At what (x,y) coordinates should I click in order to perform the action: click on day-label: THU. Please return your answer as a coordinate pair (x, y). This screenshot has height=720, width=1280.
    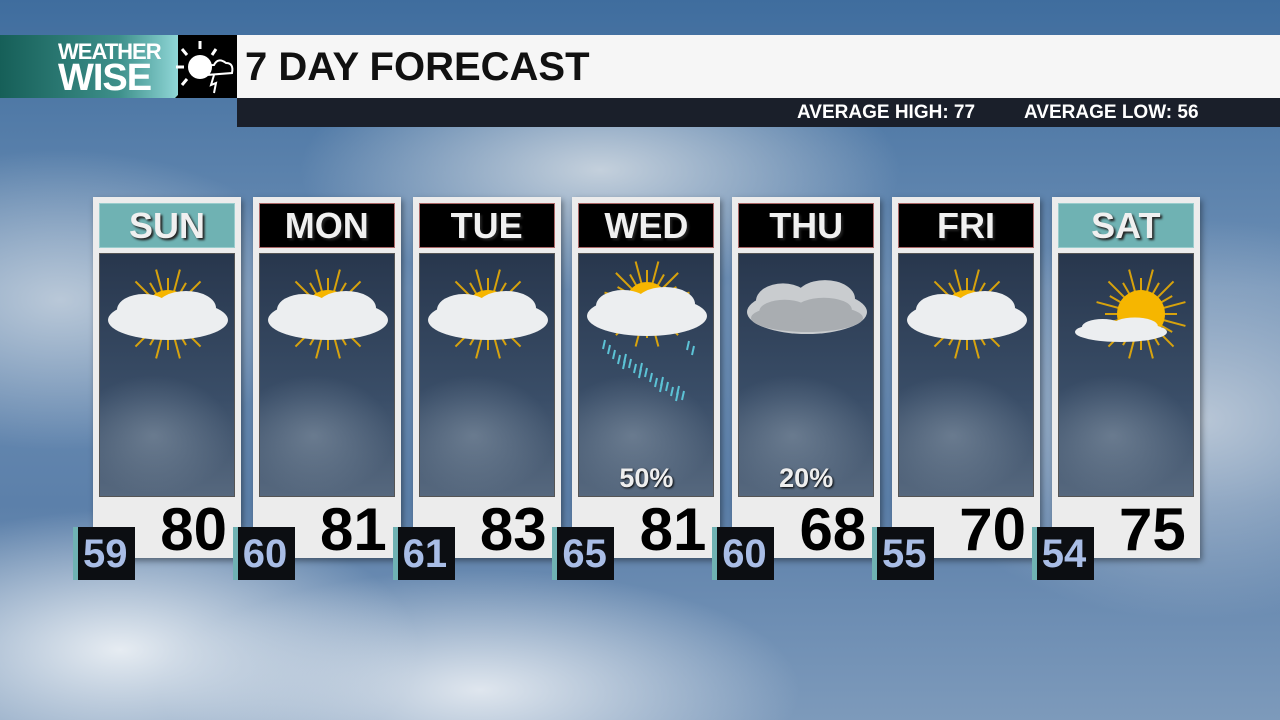
    Looking at the image, I should click on (806, 225).